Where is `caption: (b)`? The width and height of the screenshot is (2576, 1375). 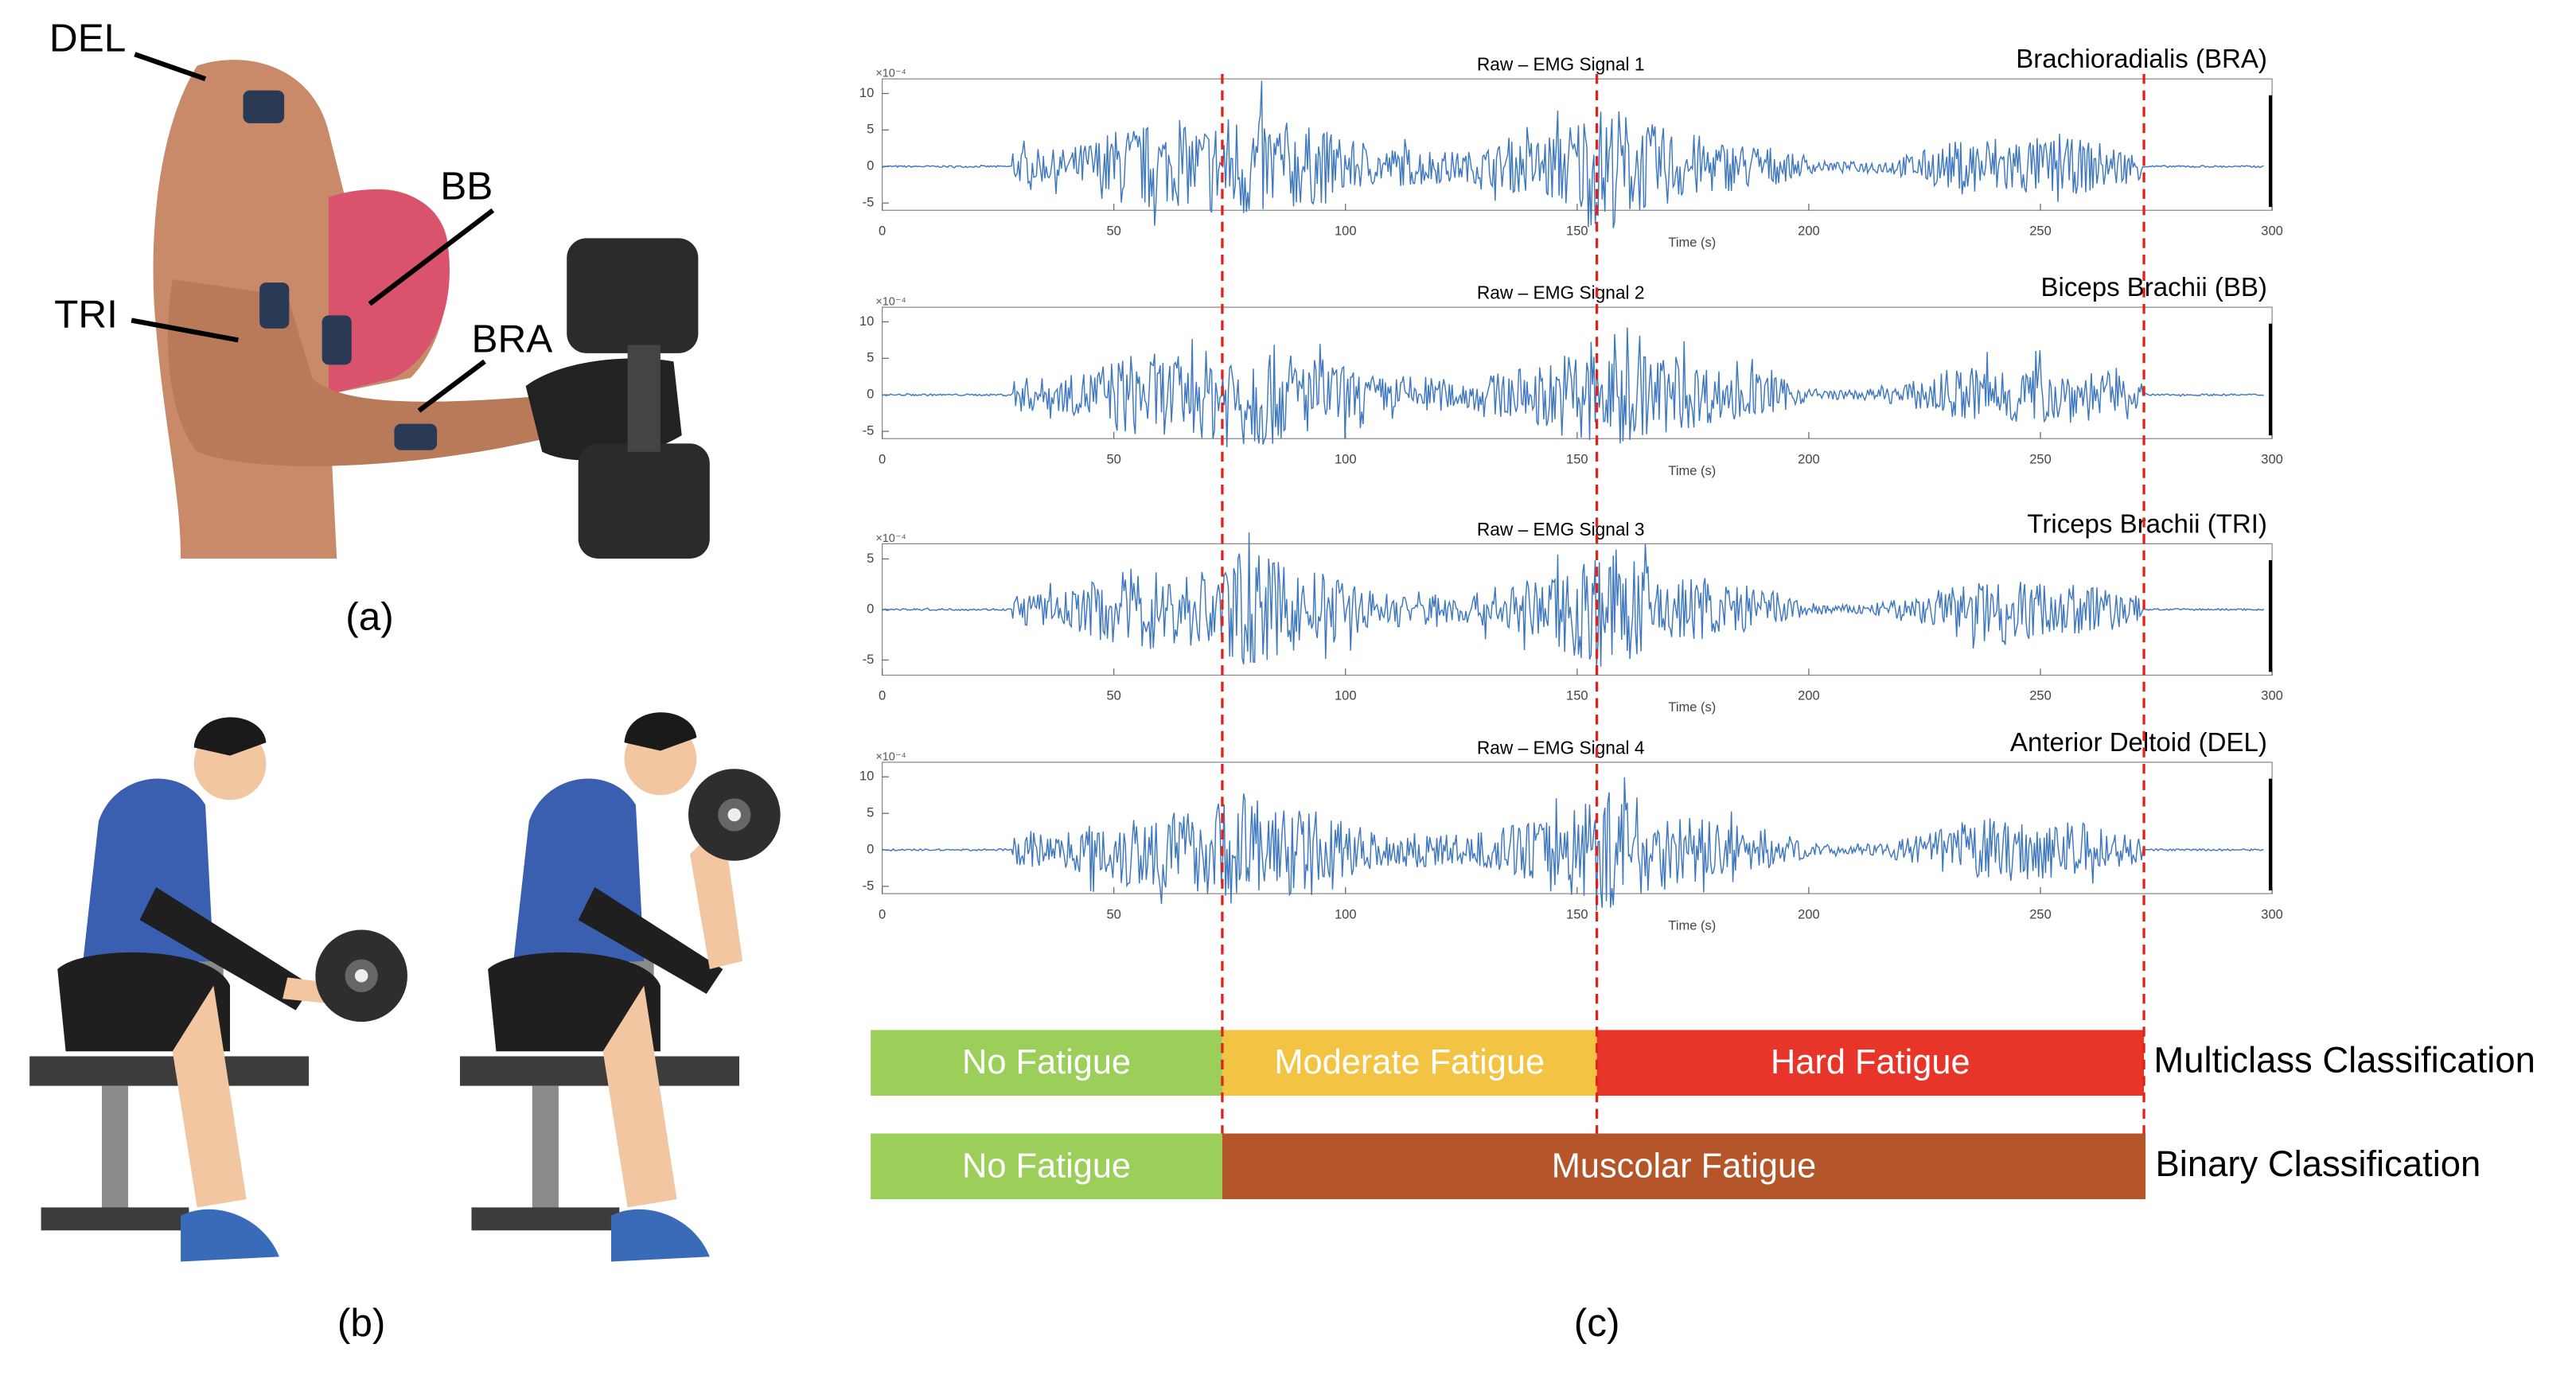 caption: (b) is located at coordinates (361, 1323).